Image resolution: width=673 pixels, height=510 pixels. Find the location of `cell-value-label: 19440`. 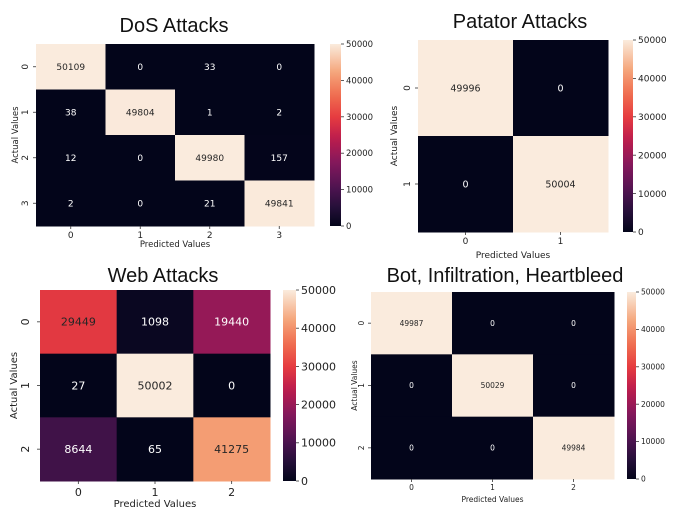

cell-value-label: 19440 is located at coordinates (231, 322).